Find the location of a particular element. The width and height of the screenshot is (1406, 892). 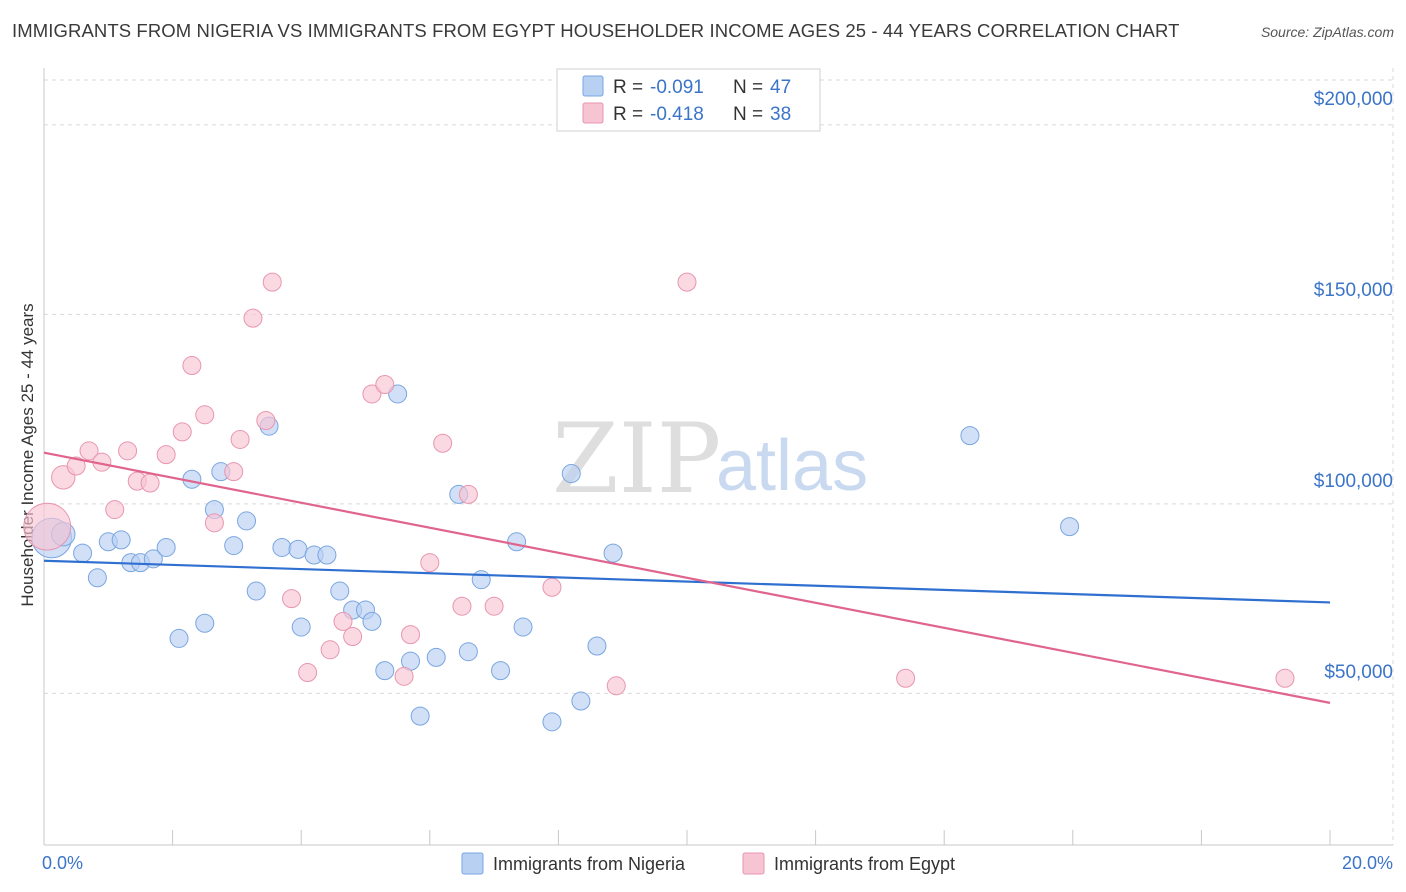

watermark-atlas: atlas is located at coordinates (792, 466).